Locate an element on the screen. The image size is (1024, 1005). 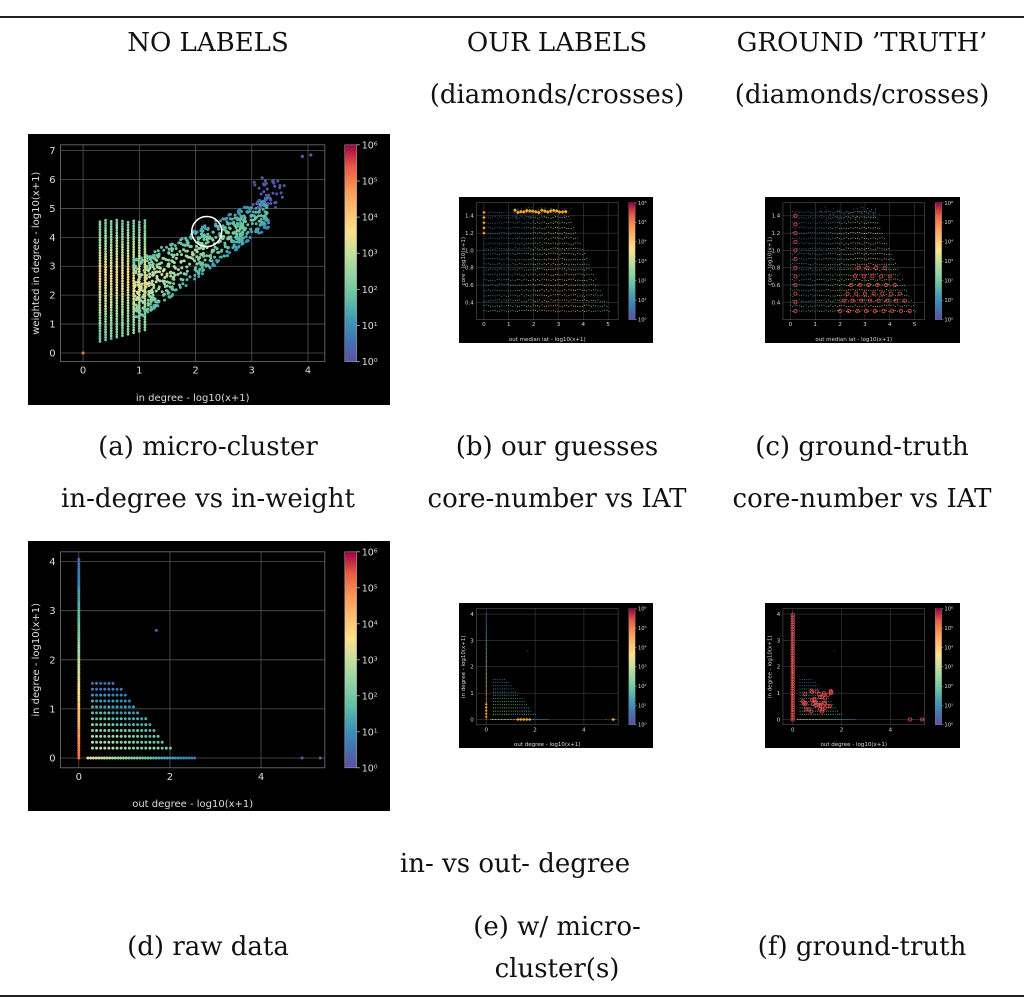
colorbar-tick-label: 10² is located at coordinates (642, 687).